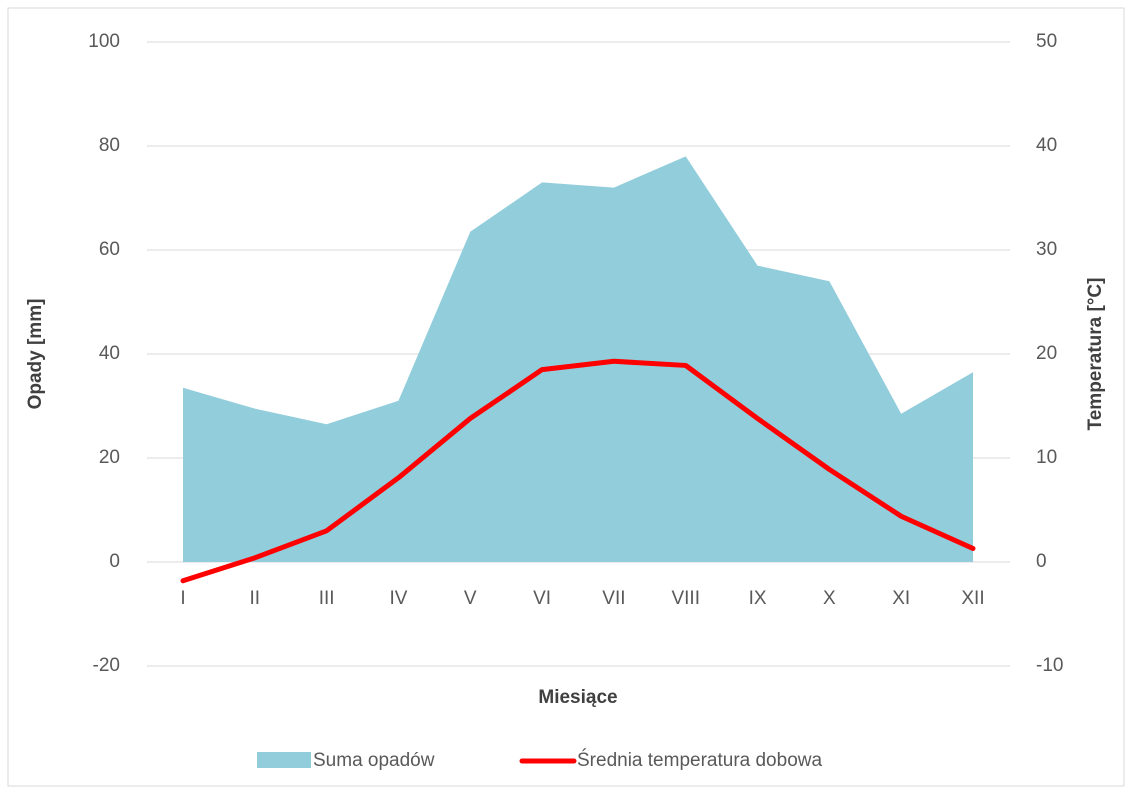  What do you see at coordinates (613, 598) in the screenshot?
I see `x-tick-label: VII` at bounding box center [613, 598].